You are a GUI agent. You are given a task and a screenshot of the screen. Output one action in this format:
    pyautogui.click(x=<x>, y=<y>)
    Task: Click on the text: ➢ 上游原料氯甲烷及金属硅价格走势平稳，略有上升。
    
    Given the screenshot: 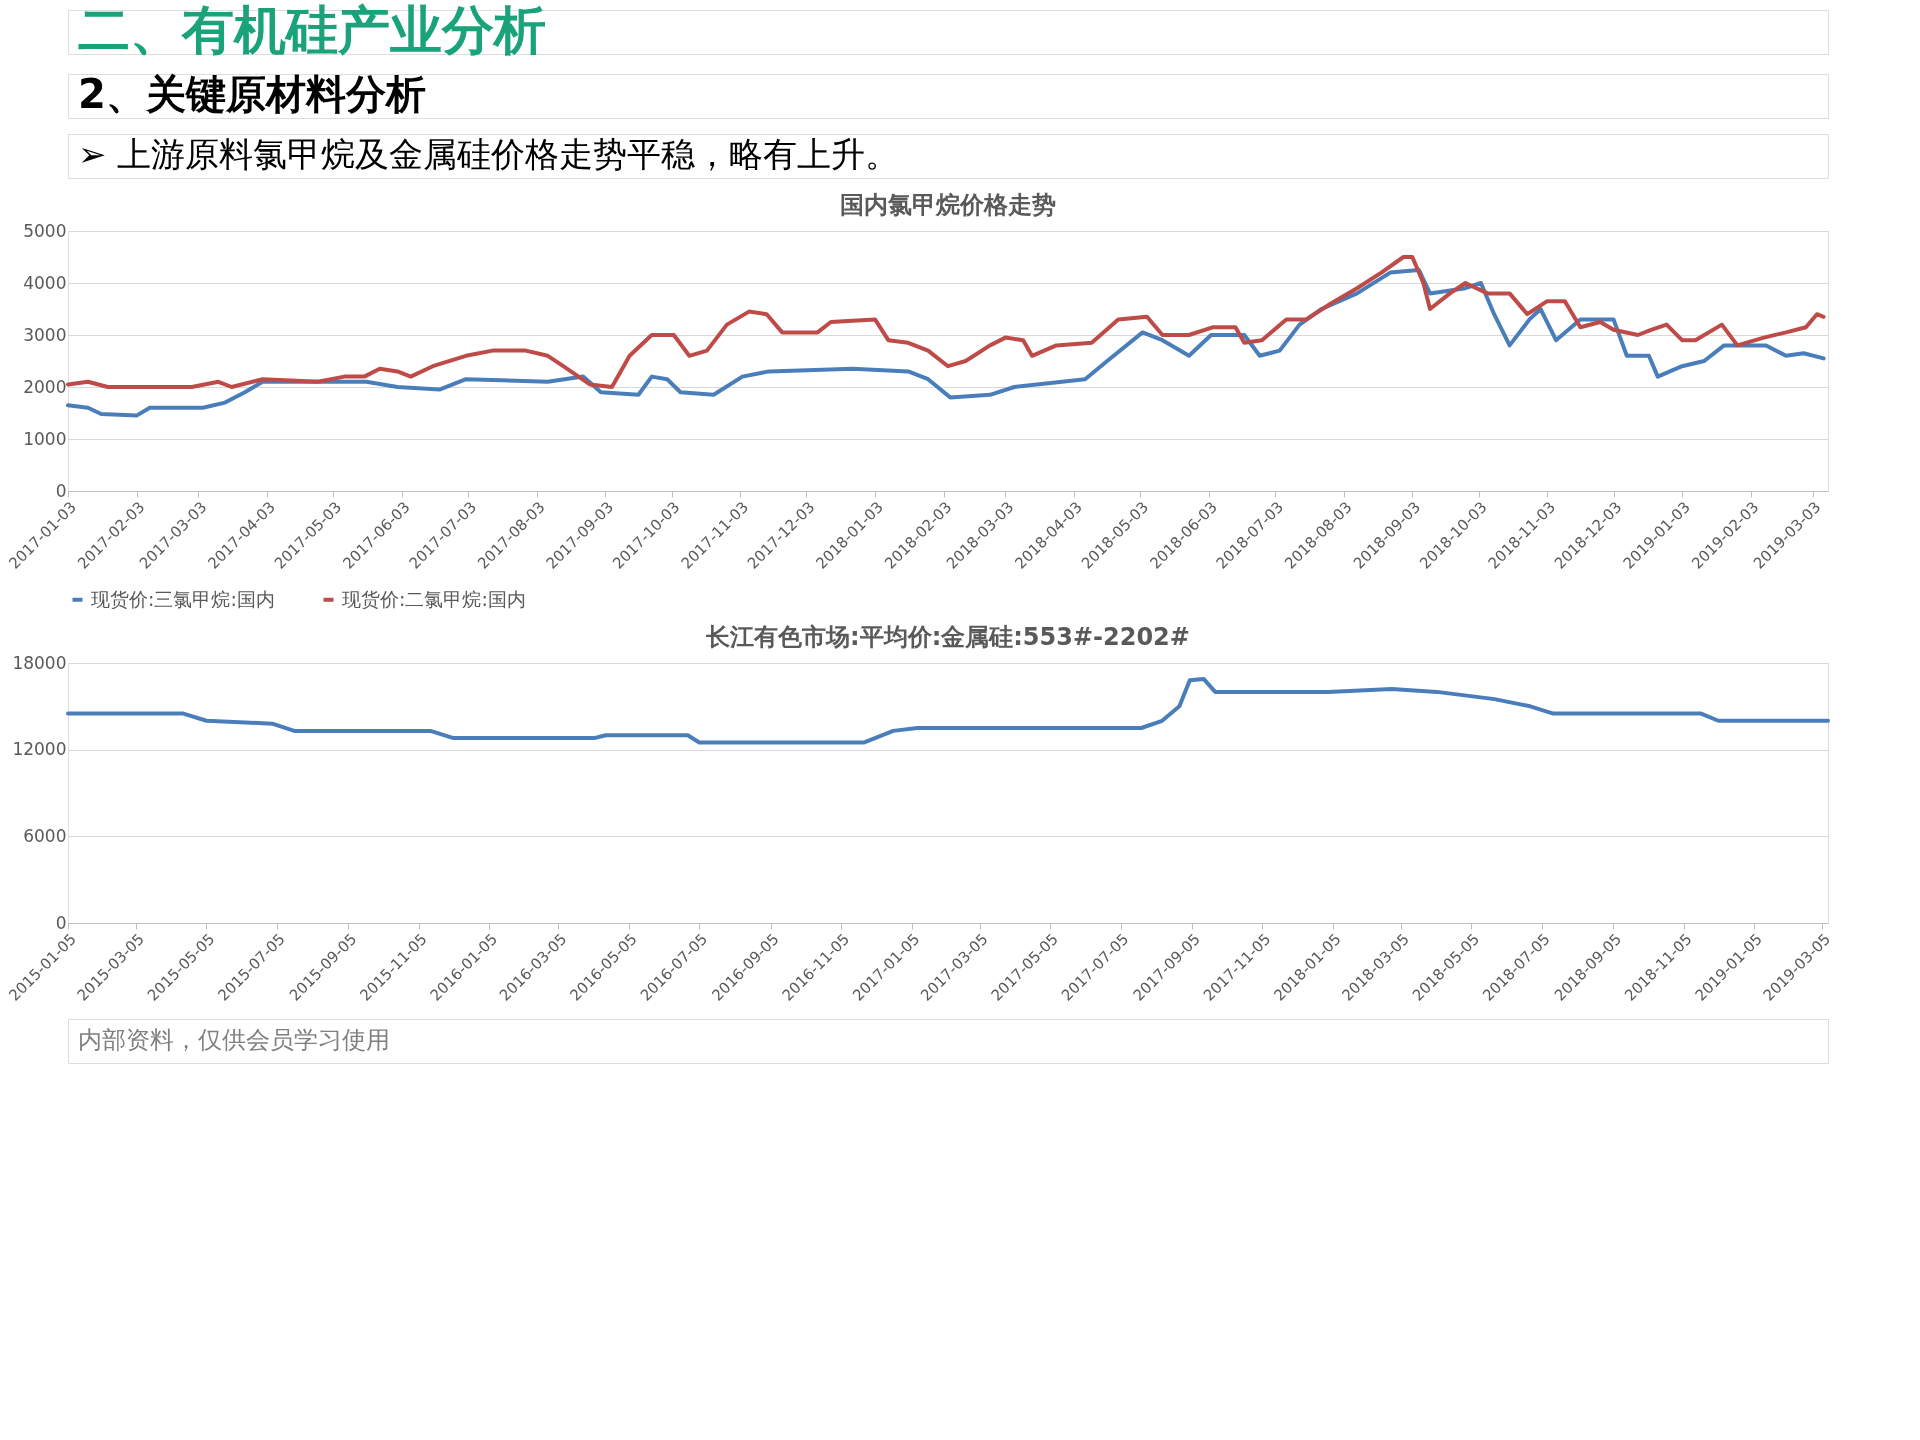 What is the action you would take?
    pyautogui.click(x=489, y=154)
    